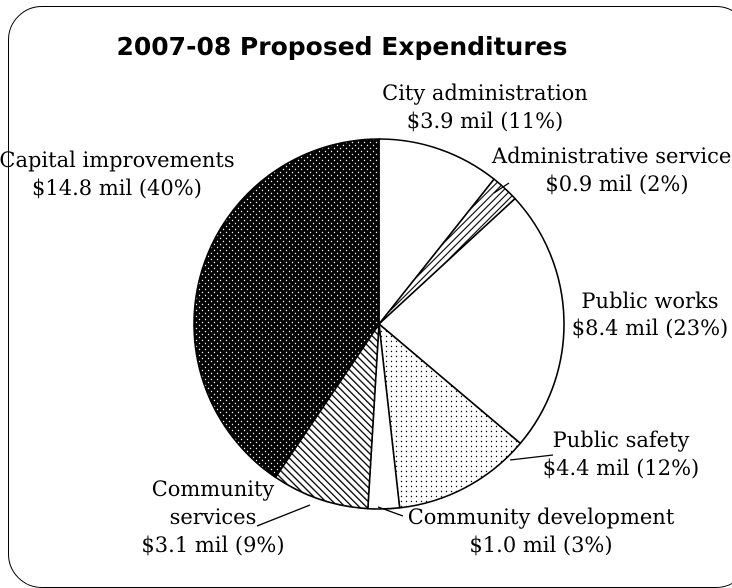 This screenshot has height=588, width=732. I want to click on slice-name-label: Community, so click(213, 489).